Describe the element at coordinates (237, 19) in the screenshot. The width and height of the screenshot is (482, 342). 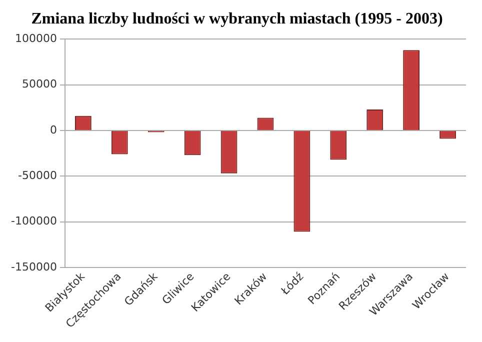
I see `chart-title: Zmiana liczby ludności w wybranych miastach (1995 - 2003)` at that location.